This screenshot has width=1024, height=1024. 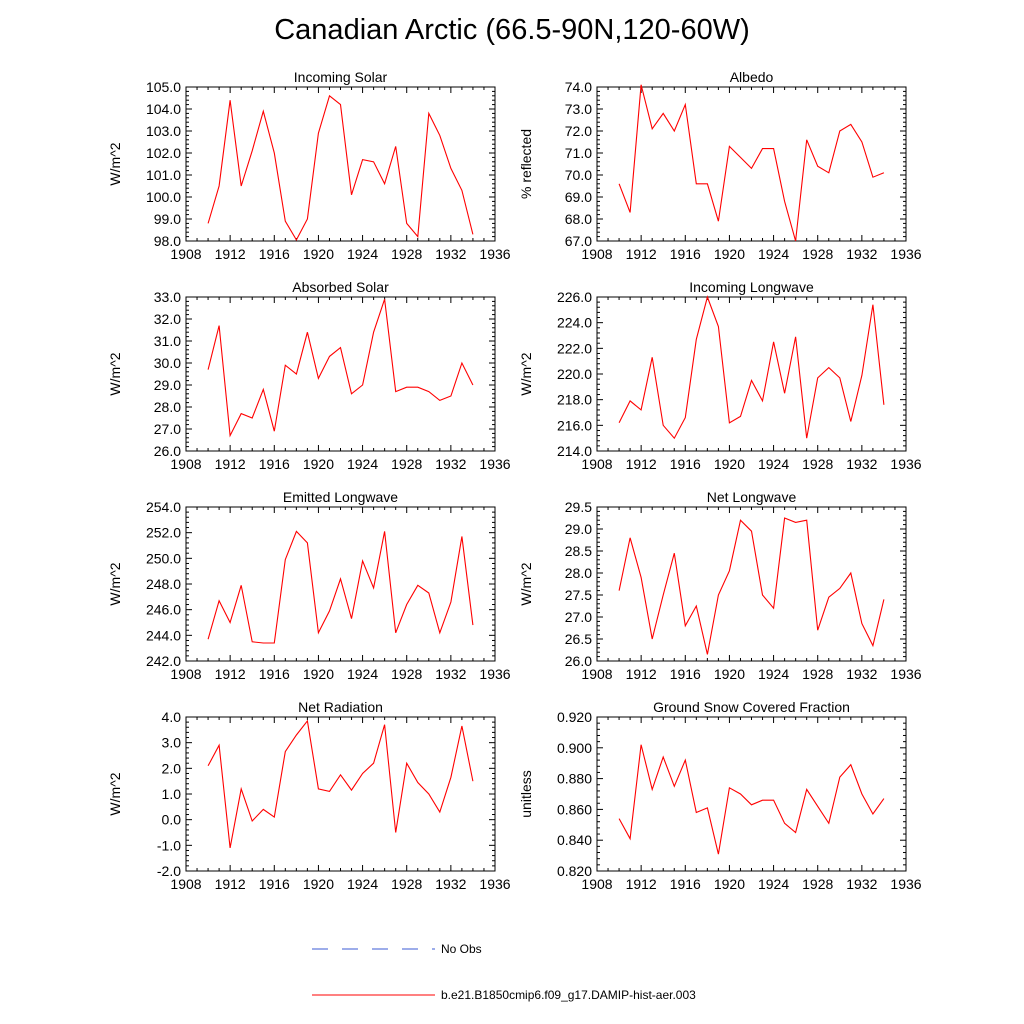 What do you see at coordinates (574, 323) in the screenshot?
I see `y-tick-label: 224.0` at bounding box center [574, 323].